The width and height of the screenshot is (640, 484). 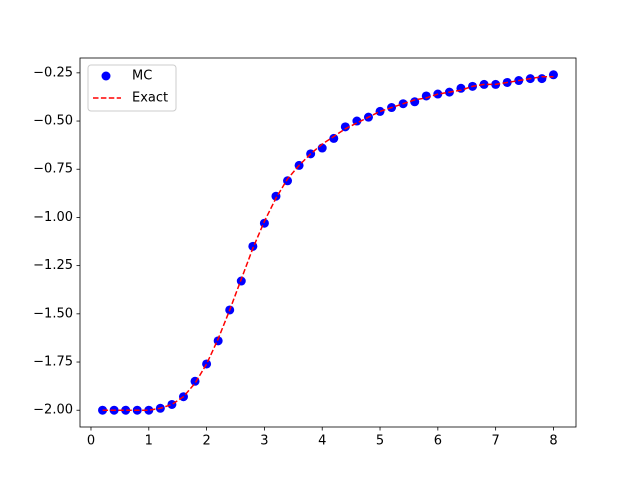 I want to click on x-tick-label: 4, so click(x=322, y=441).